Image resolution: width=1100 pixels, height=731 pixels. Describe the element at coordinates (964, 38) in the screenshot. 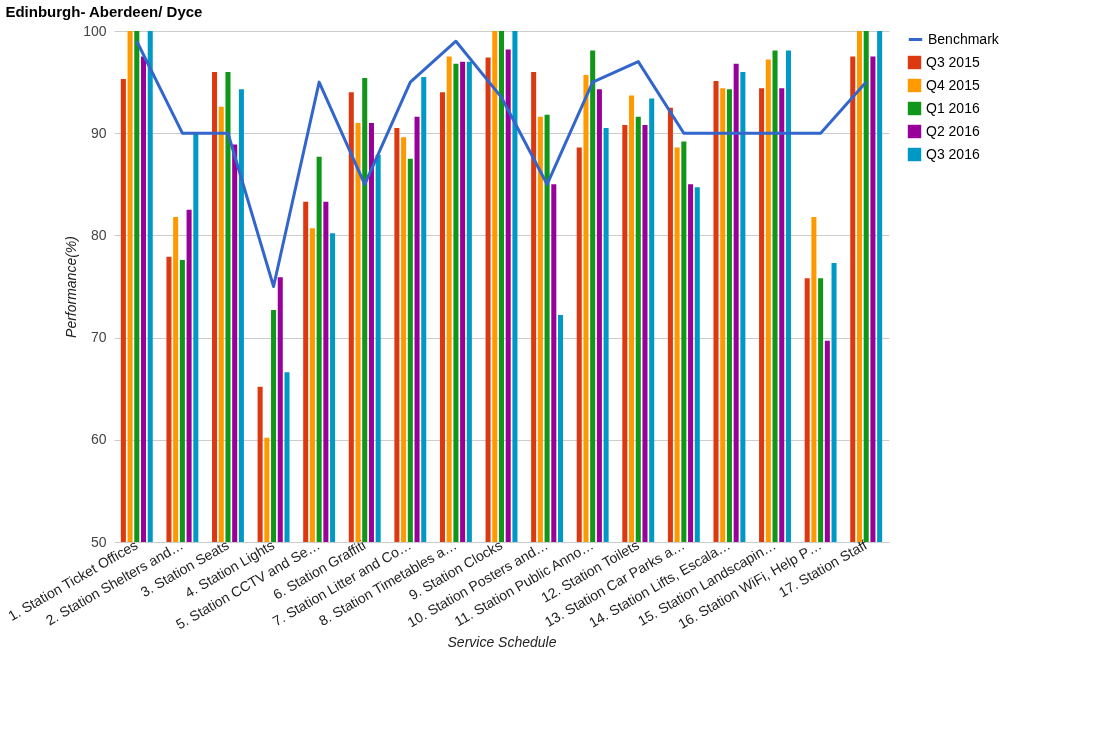

I see `legend-label: Benchmark` at that location.